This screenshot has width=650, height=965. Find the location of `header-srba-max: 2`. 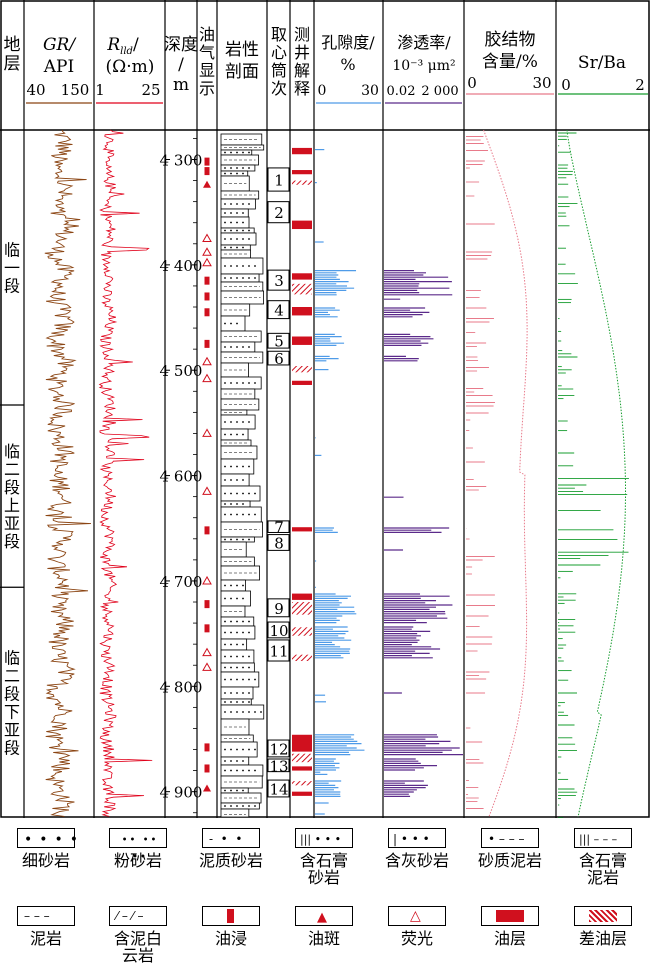

header-srba-max: 2 is located at coordinates (640, 85).